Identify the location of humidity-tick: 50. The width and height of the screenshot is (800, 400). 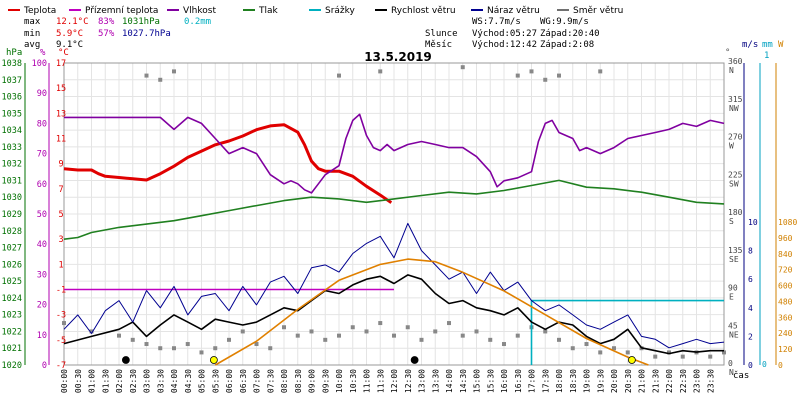
(42, 215).